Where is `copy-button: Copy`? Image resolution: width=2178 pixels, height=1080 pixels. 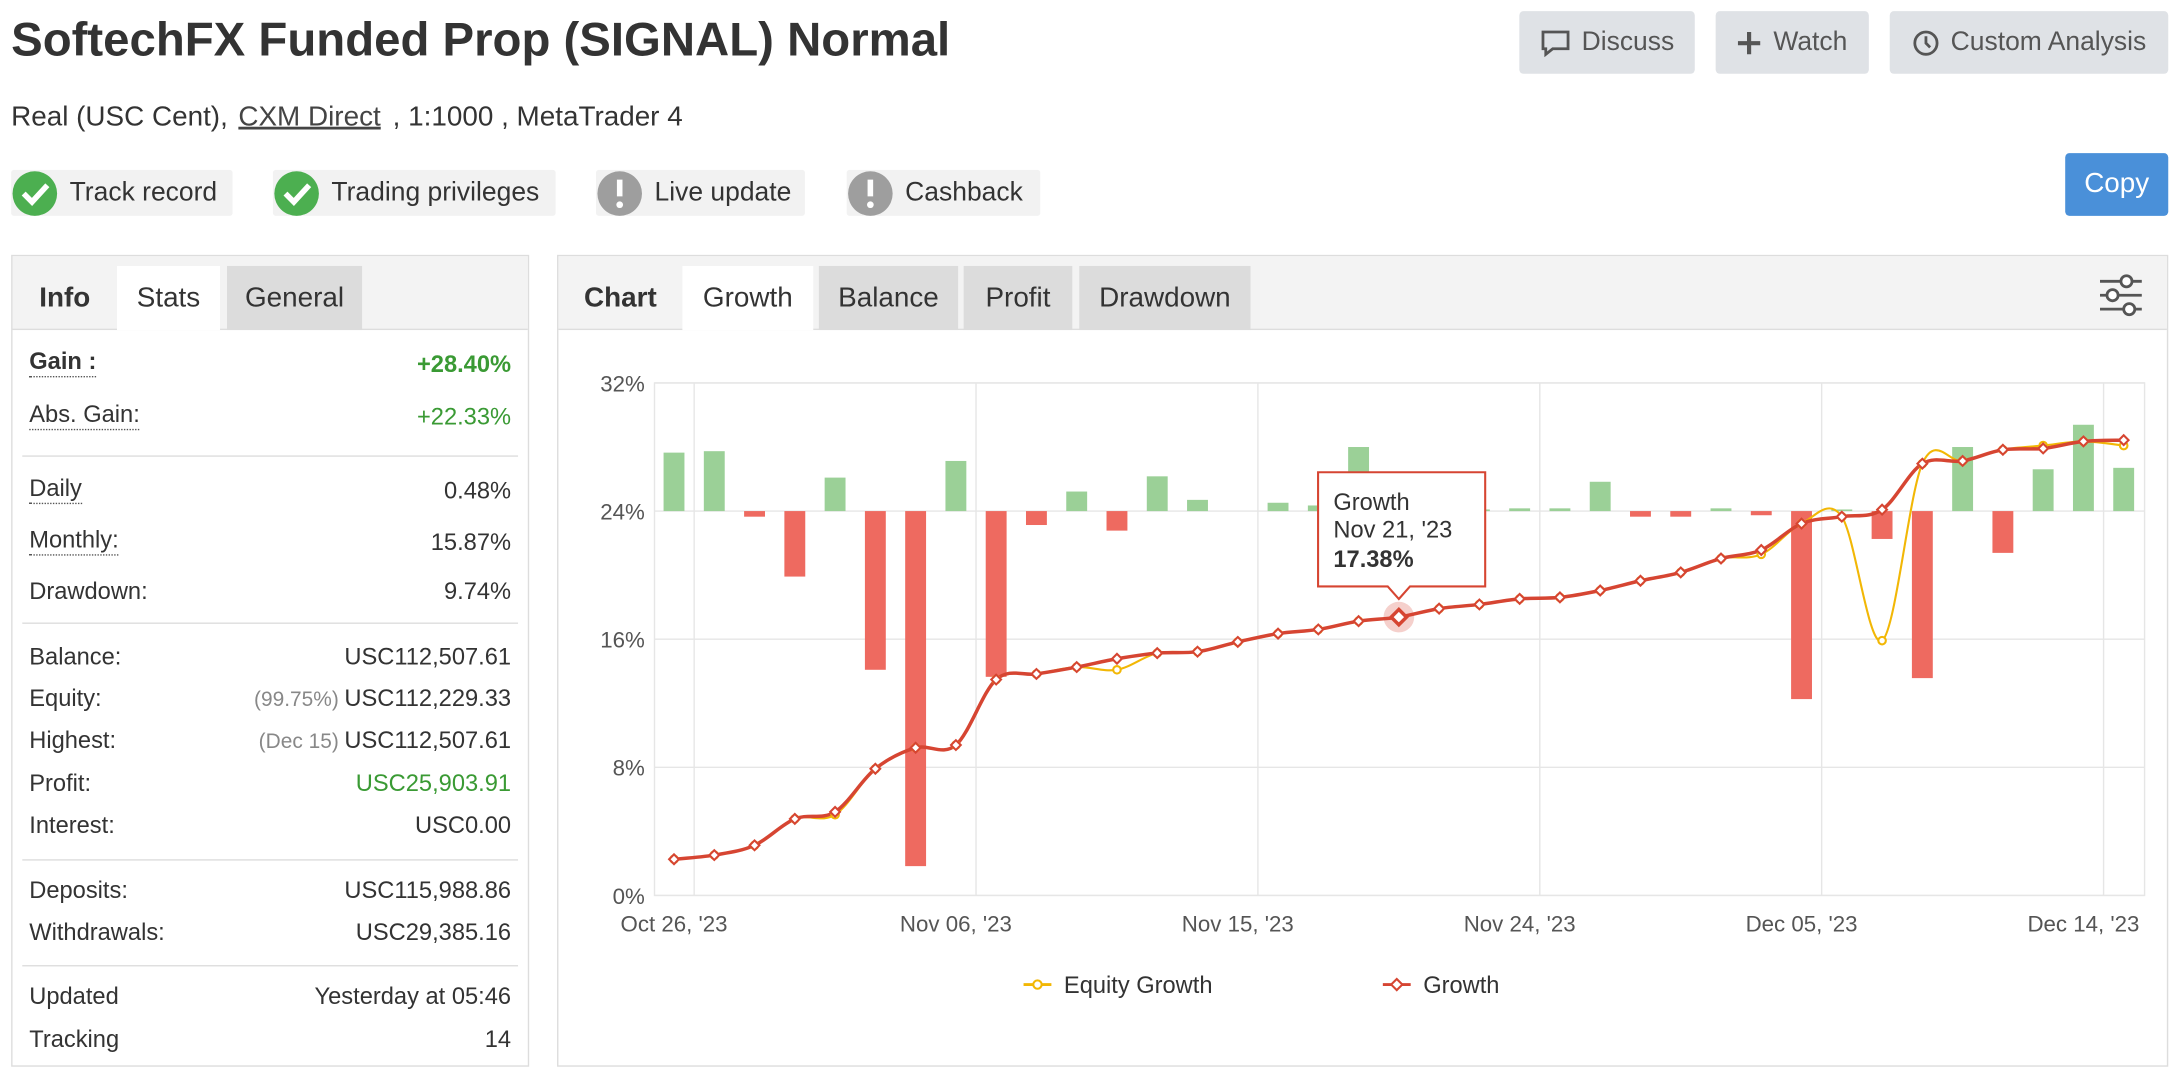 copy-button: Copy is located at coordinates (2117, 184).